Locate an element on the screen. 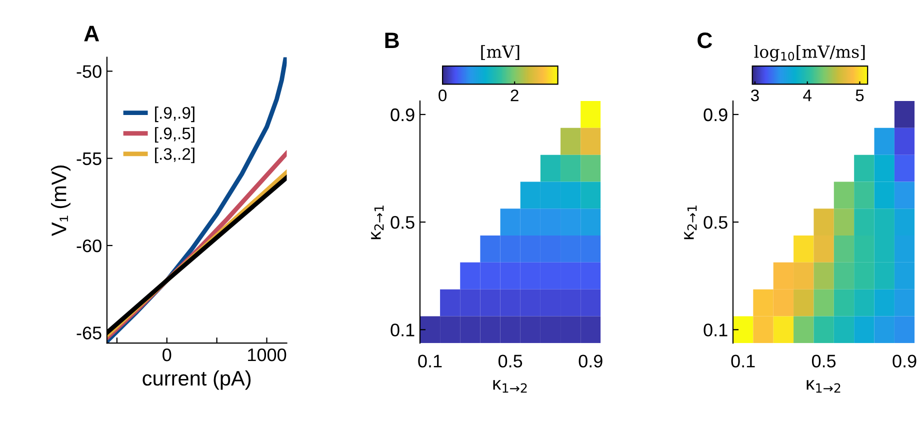 This screenshot has height=421, width=922. y-tick-label: -60 is located at coordinates (89, 245).